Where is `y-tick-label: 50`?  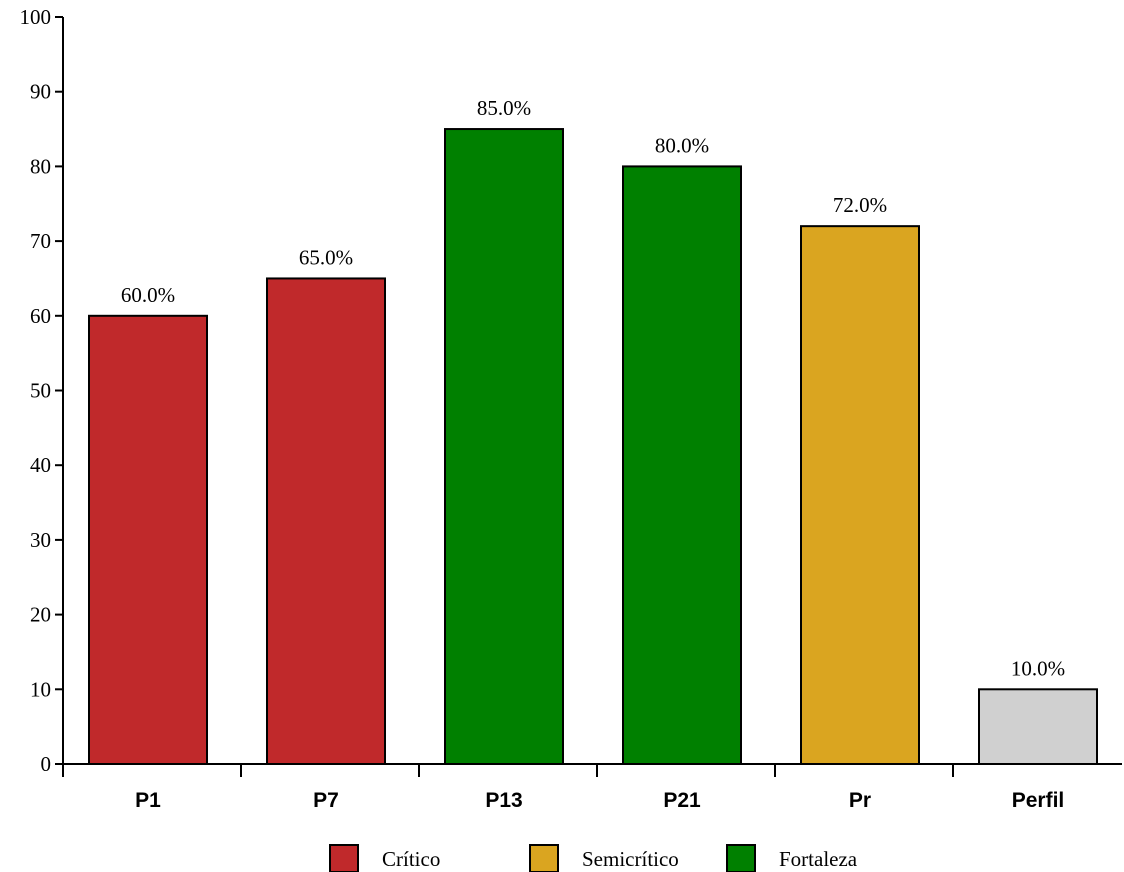 y-tick-label: 50 is located at coordinates (40, 391).